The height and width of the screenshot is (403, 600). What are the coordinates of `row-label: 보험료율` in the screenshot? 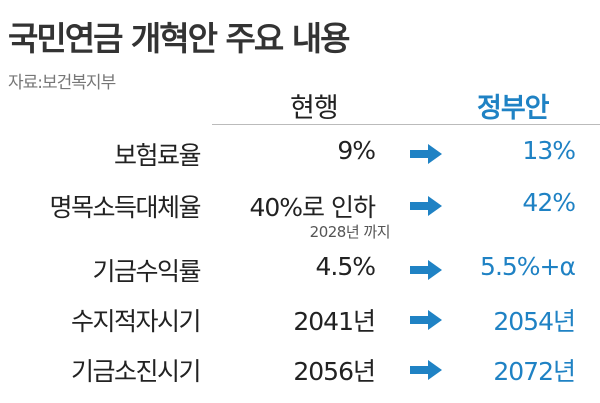 It's located at (157, 155).